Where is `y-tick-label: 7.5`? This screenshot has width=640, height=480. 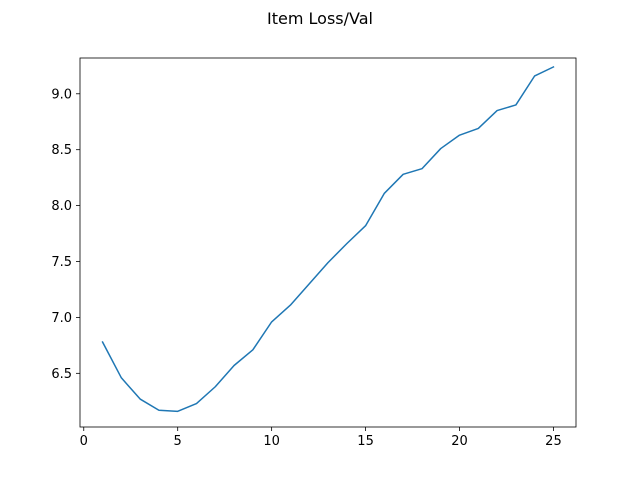 y-tick-label: 7.5 is located at coordinates (61, 262).